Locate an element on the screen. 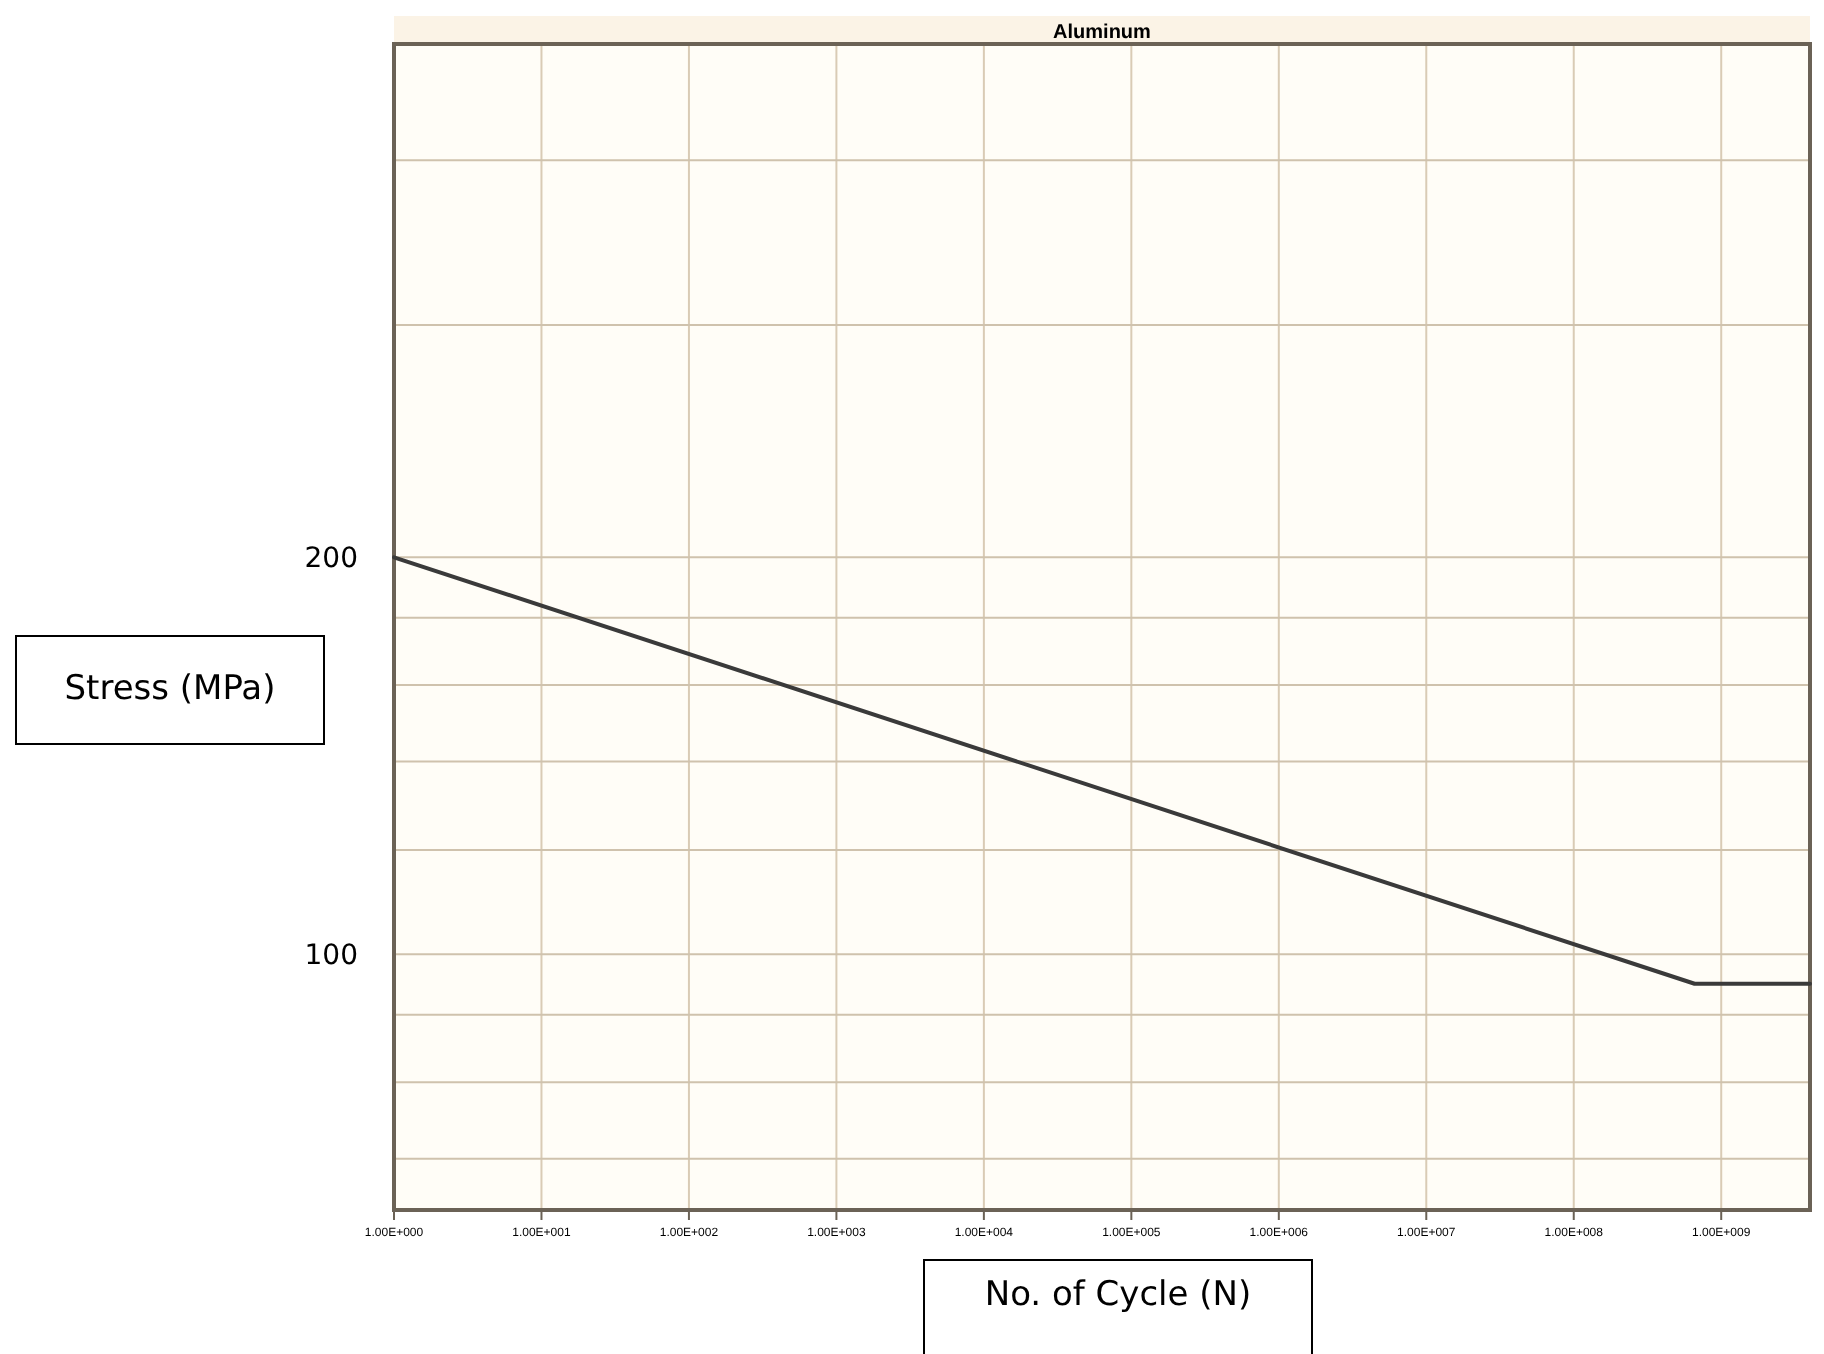 The height and width of the screenshot is (1354, 1824). y-tick-label: 200 is located at coordinates (331, 559).